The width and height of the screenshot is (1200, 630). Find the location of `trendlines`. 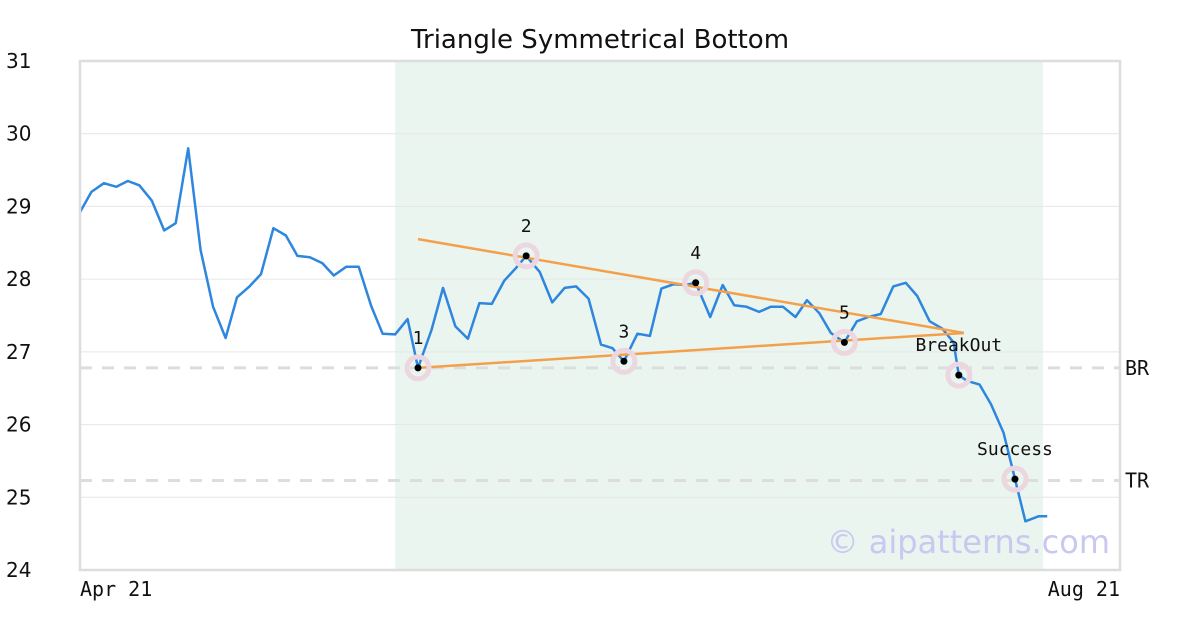

trendlines is located at coordinates (691, 303).